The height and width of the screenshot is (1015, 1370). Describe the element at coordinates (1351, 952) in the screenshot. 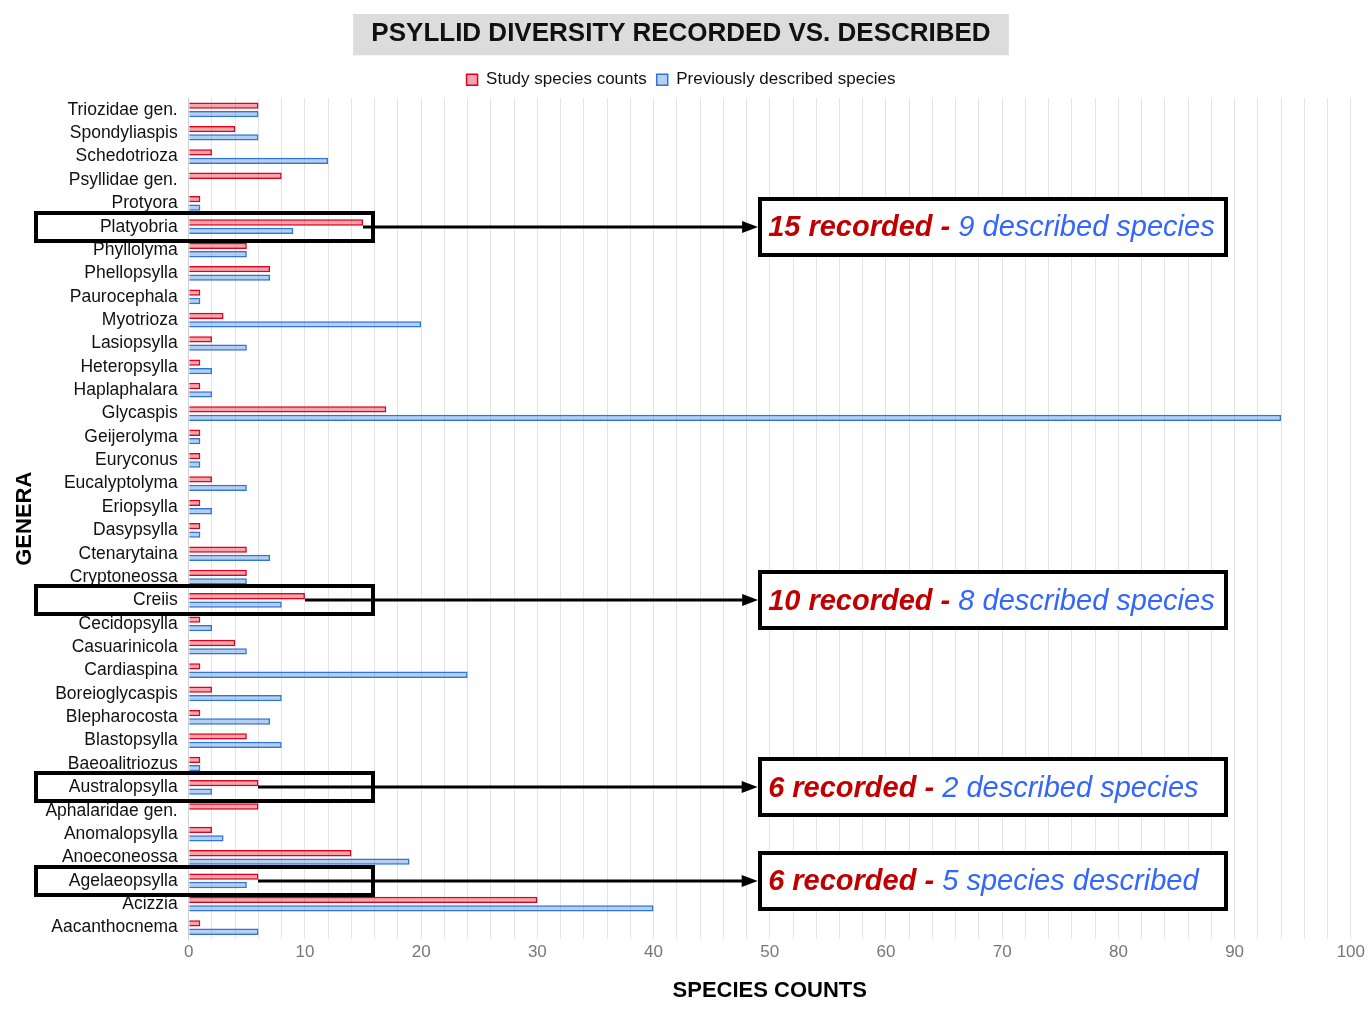

I see `x-tick-label: 100` at that location.